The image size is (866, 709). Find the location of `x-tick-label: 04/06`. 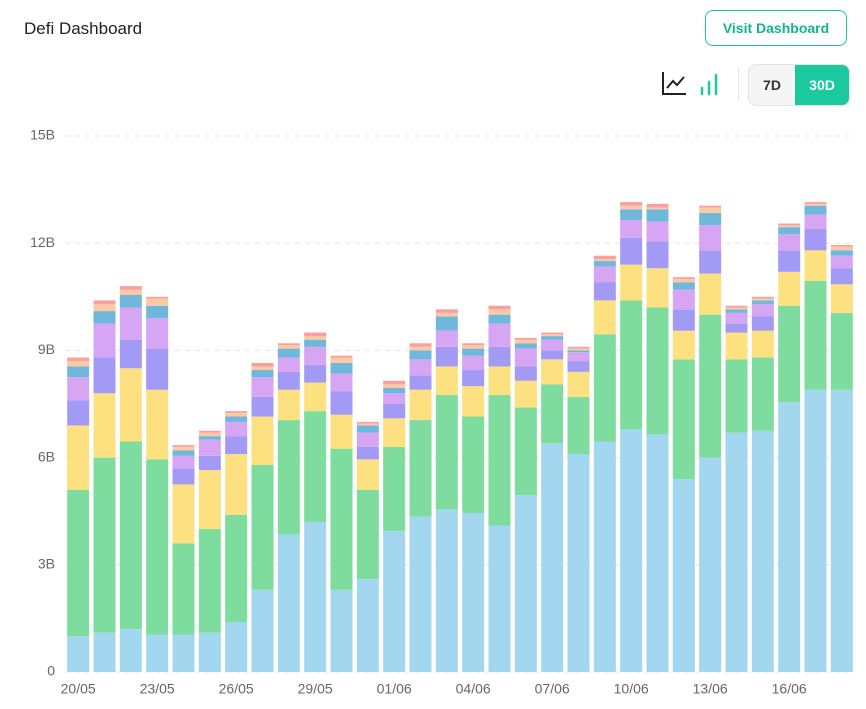

x-tick-label: 04/06 is located at coordinates (473, 689).